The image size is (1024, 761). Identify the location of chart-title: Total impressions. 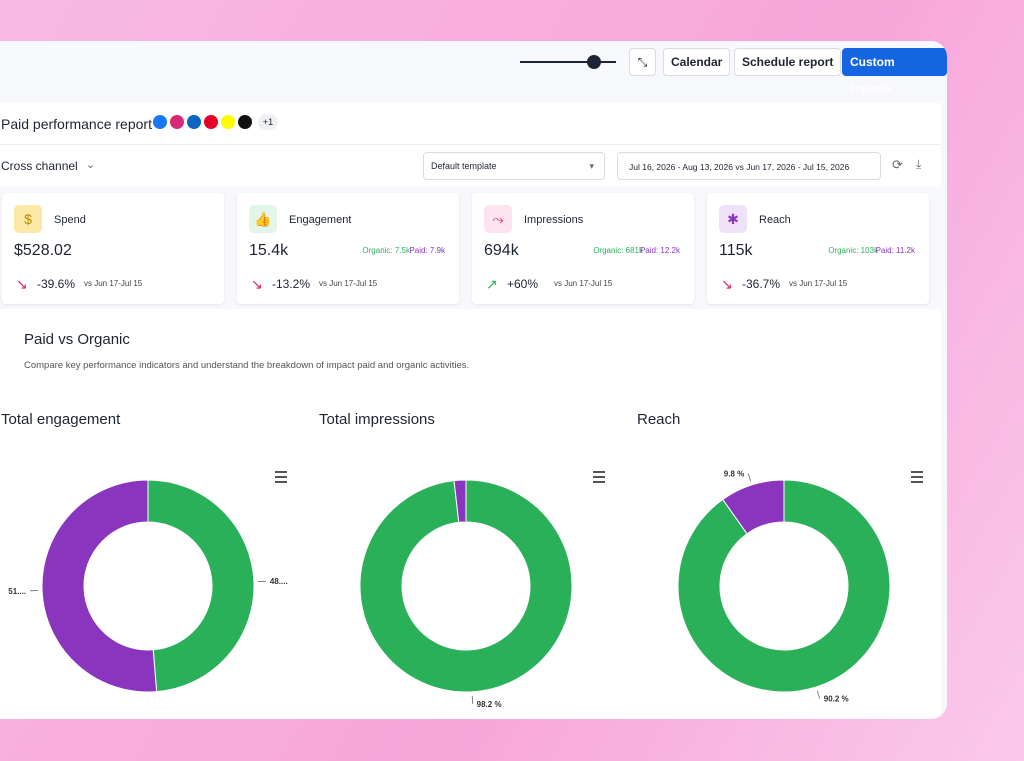
(377, 419).